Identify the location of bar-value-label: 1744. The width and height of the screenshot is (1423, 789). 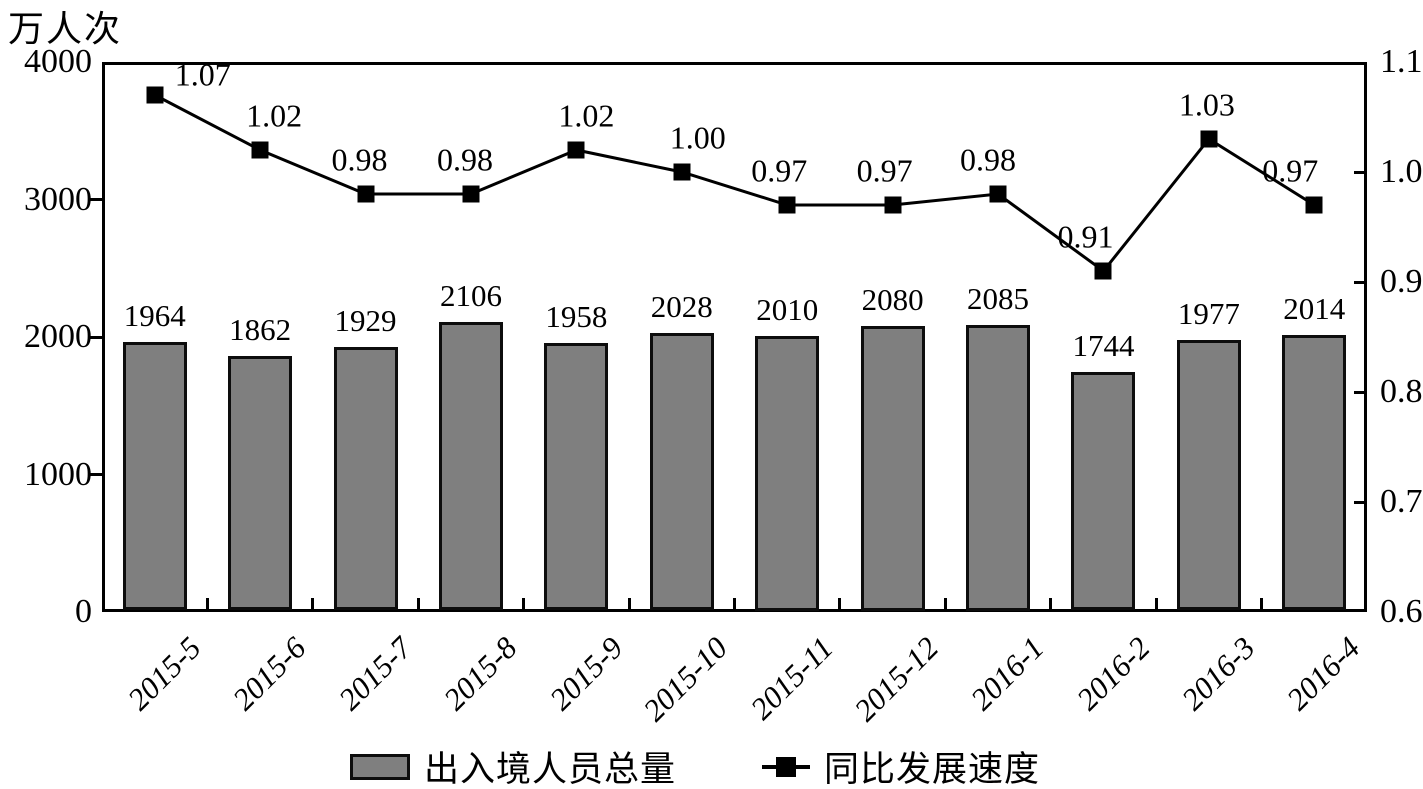
(1103, 346).